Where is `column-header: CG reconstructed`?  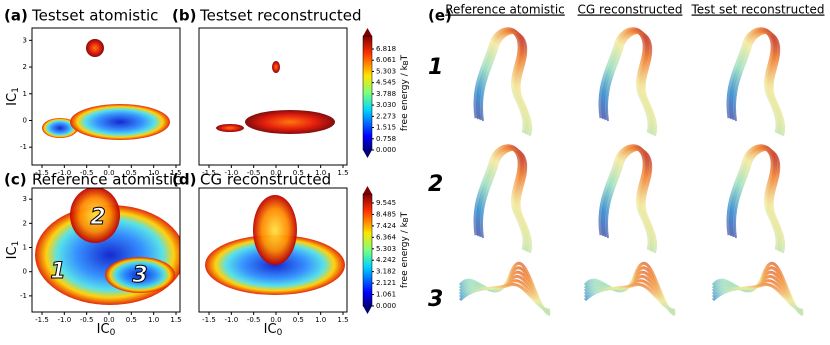
column-header: CG reconstructed is located at coordinates (630, 10).